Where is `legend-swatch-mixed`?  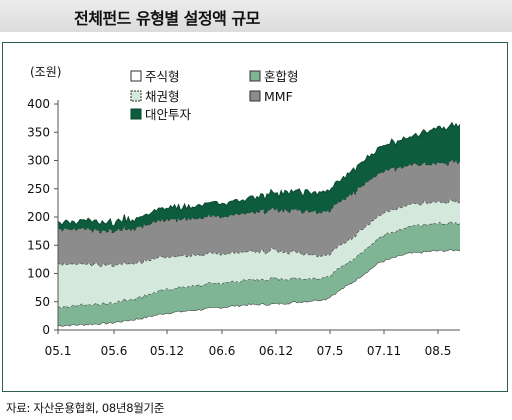 legend-swatch-mixed is located at coordinates (255, 76).